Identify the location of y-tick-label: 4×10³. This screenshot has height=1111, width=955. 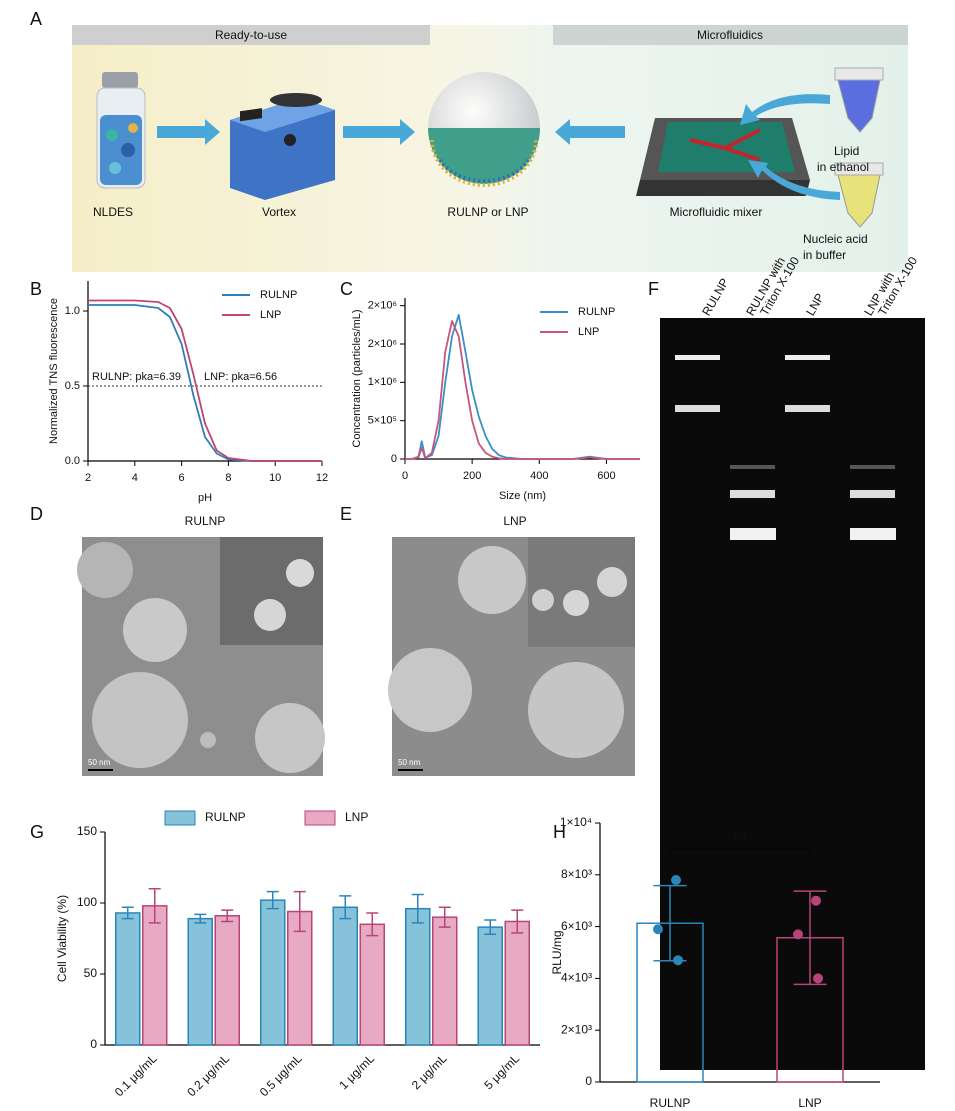
(576, 978).